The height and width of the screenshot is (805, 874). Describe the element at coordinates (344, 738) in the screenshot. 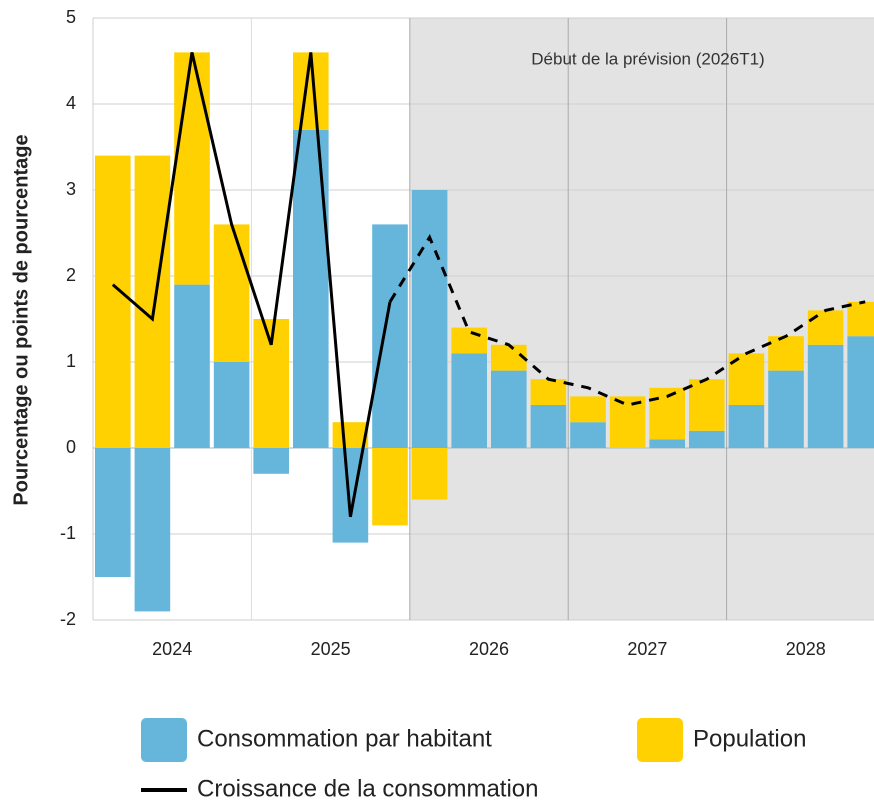

I see `legend-label: Consommation par habitant` at that location.